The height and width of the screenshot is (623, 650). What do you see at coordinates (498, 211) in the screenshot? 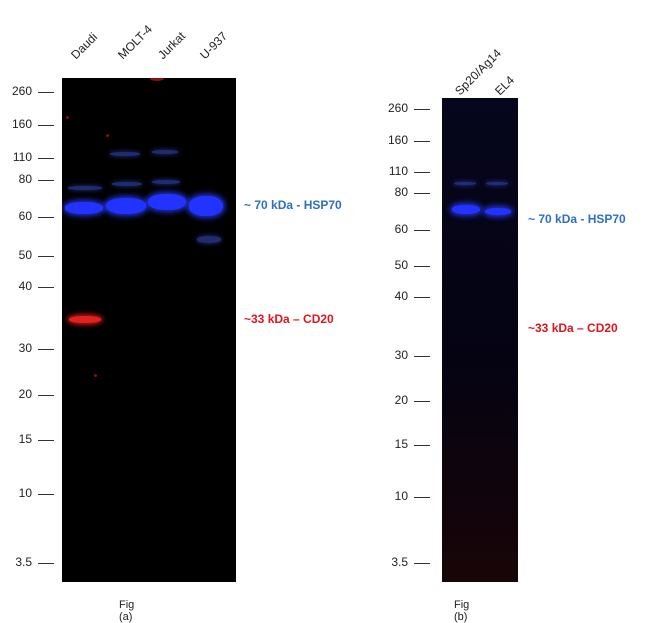
I see `hsp70-band-el4` at bounding box center [498, 211].